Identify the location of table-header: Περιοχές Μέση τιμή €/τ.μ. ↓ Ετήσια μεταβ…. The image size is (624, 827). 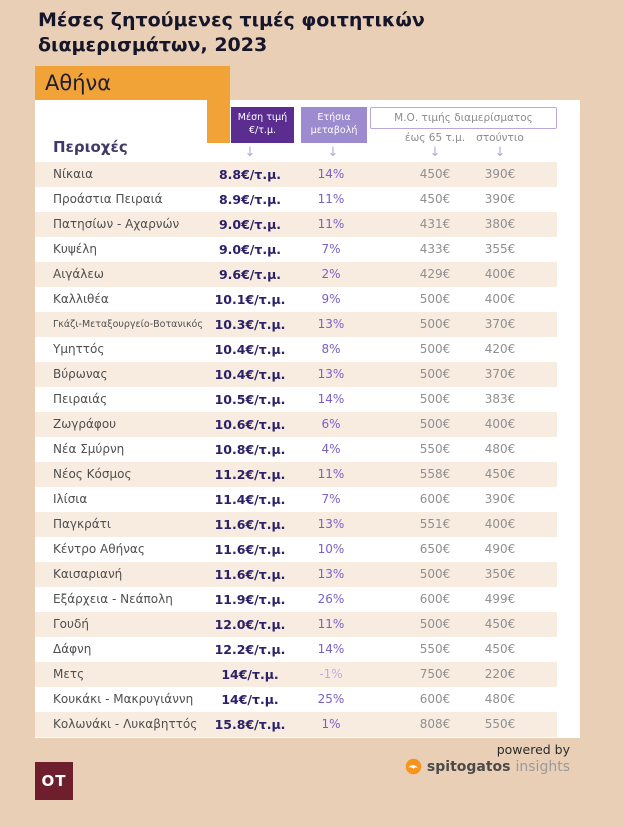
(307, 131).